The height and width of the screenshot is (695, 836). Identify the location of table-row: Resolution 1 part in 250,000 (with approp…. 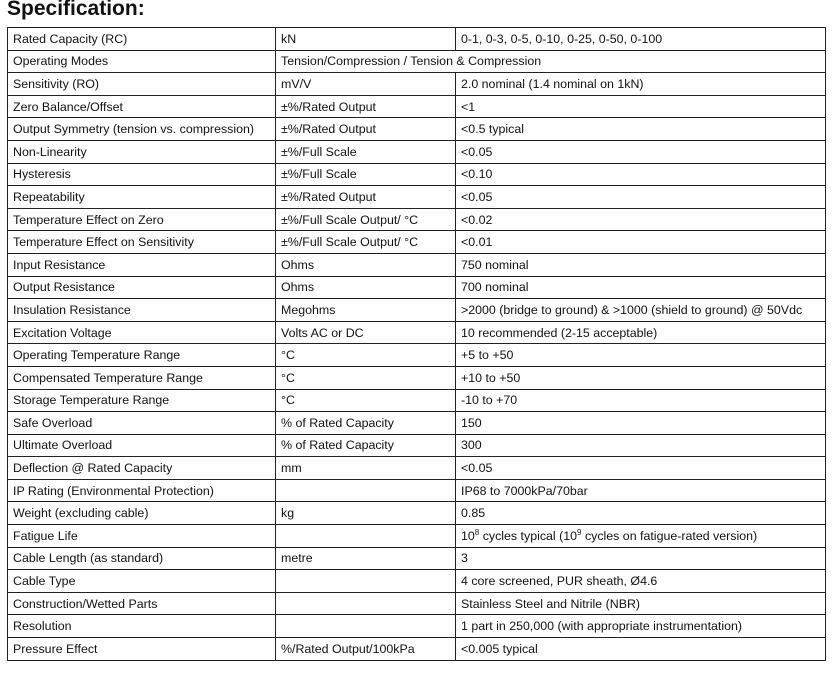
(416, 626).